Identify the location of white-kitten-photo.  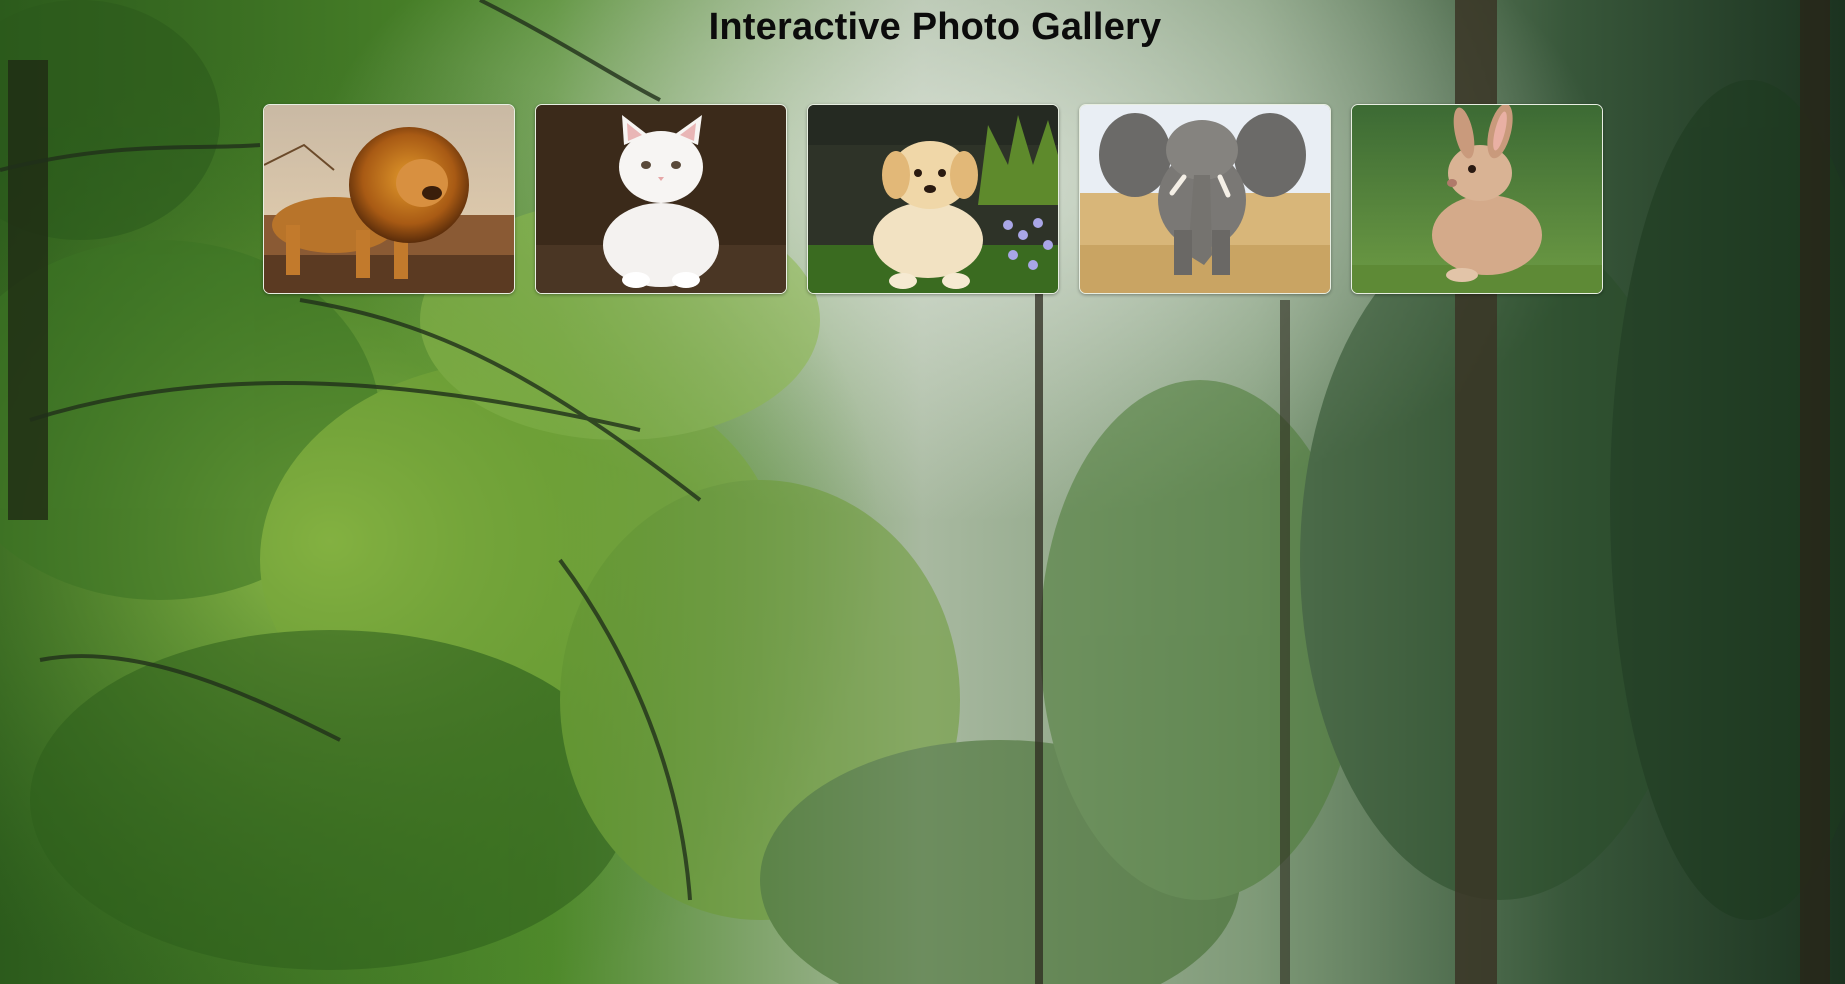
(661, 199).